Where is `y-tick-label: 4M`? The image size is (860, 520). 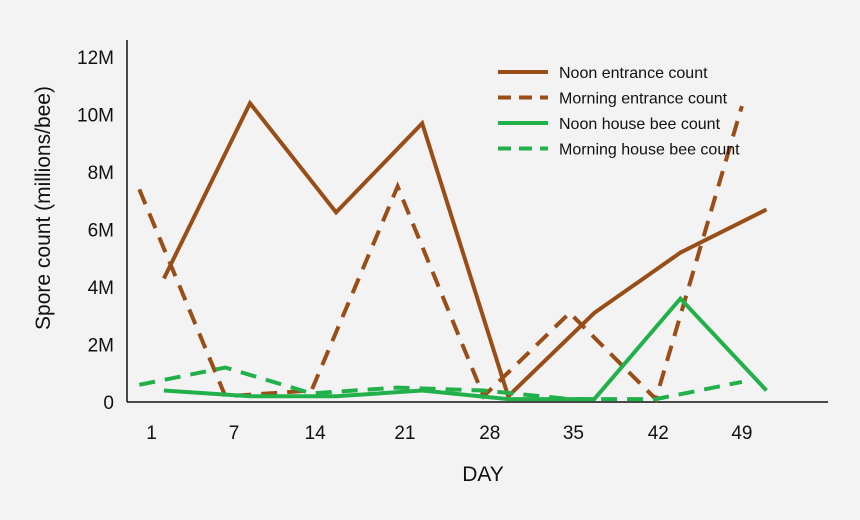
y-tick-label: 4M is located at coordinates (101, 288).